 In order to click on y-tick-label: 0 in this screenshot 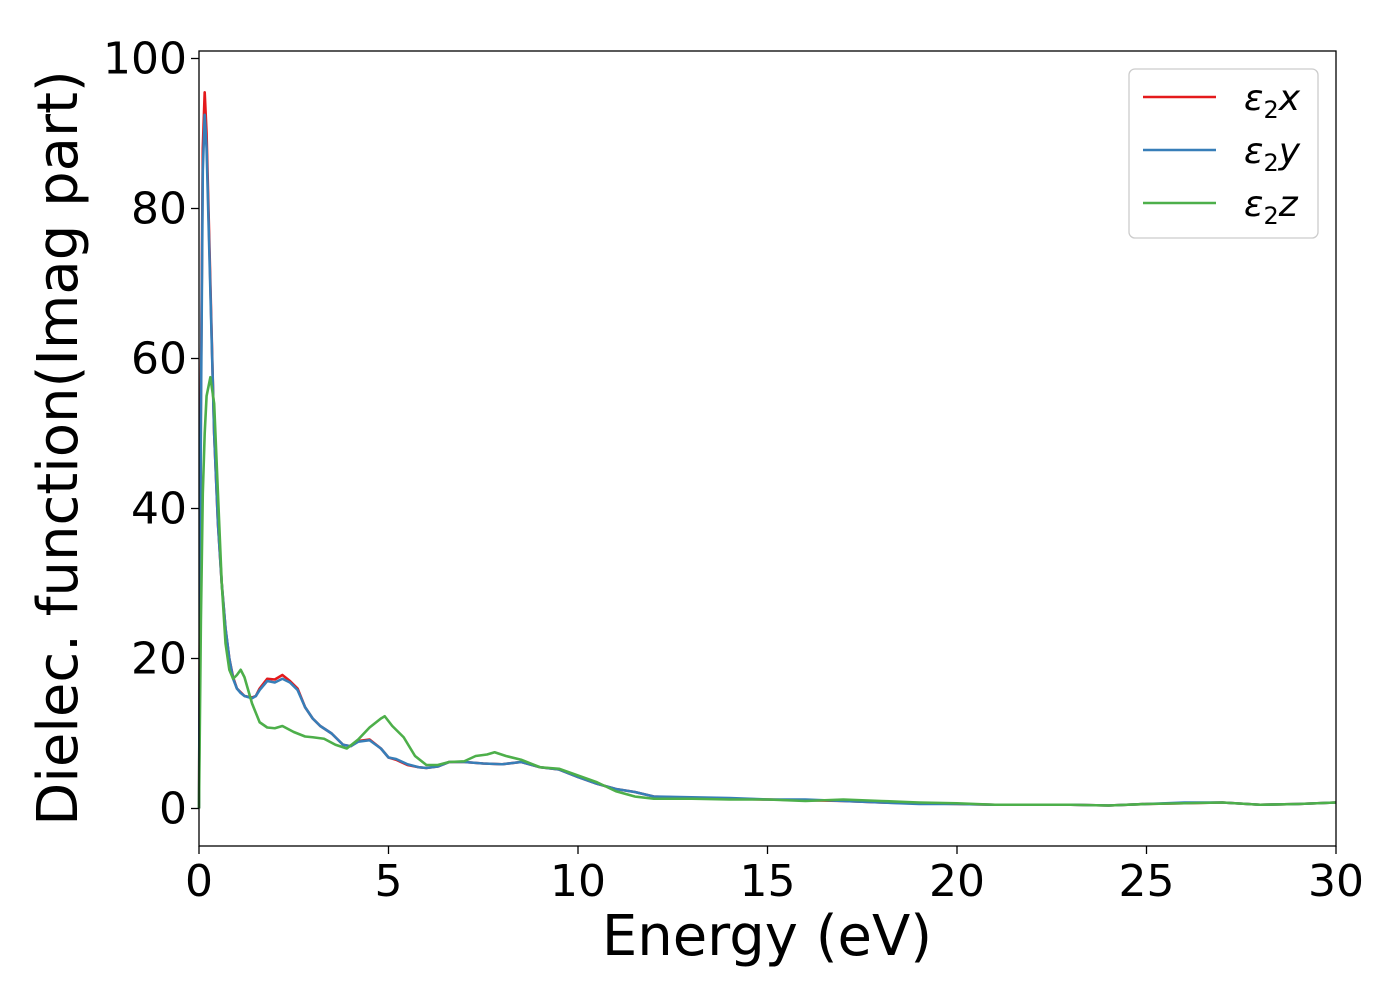, I will do `click(173, 809)`.